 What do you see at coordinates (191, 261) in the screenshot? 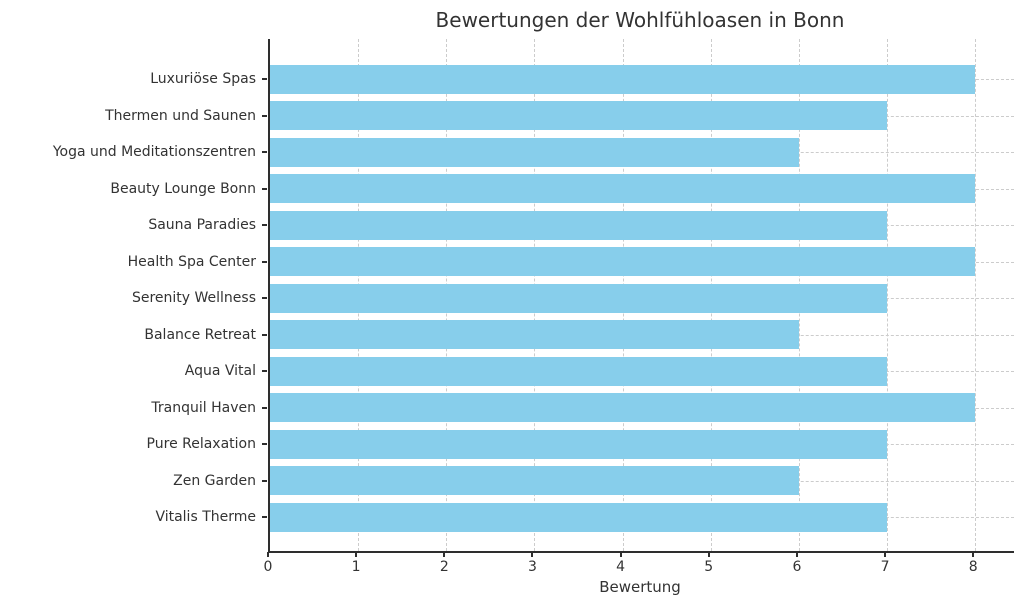
I see `y-tick-label: Health Spa Center` at bounding box center [191, 261].